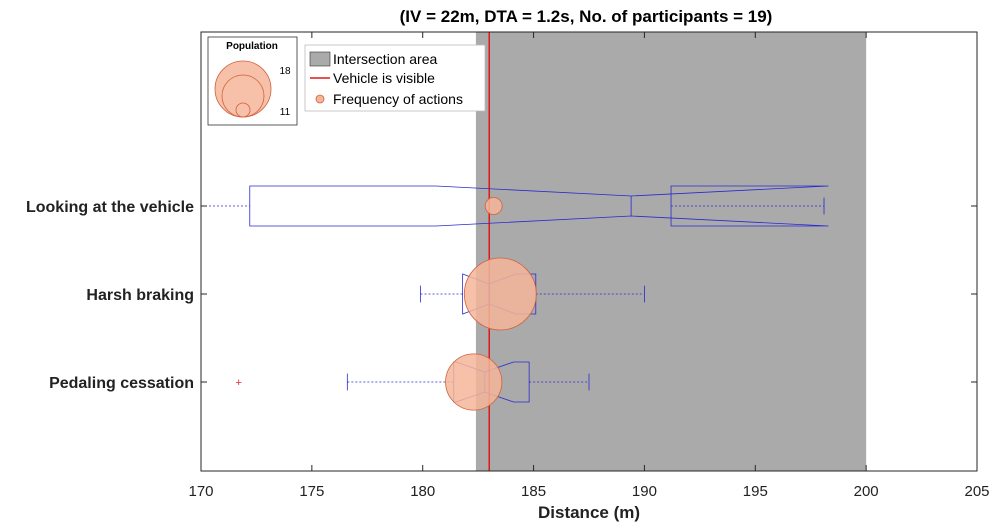 The image size is (998, 528). I want to click on x-tick-label: 190, so click(644, 491).